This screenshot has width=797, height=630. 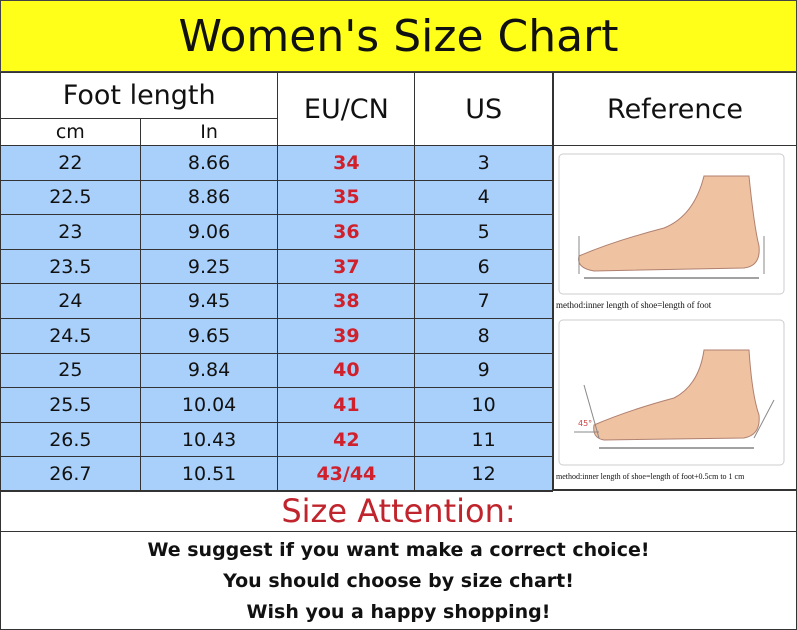 What do you see at coordinates (70, 266) in the screenshot?
I see `cm-cell: 23.5` at bounding box center [70, 266].